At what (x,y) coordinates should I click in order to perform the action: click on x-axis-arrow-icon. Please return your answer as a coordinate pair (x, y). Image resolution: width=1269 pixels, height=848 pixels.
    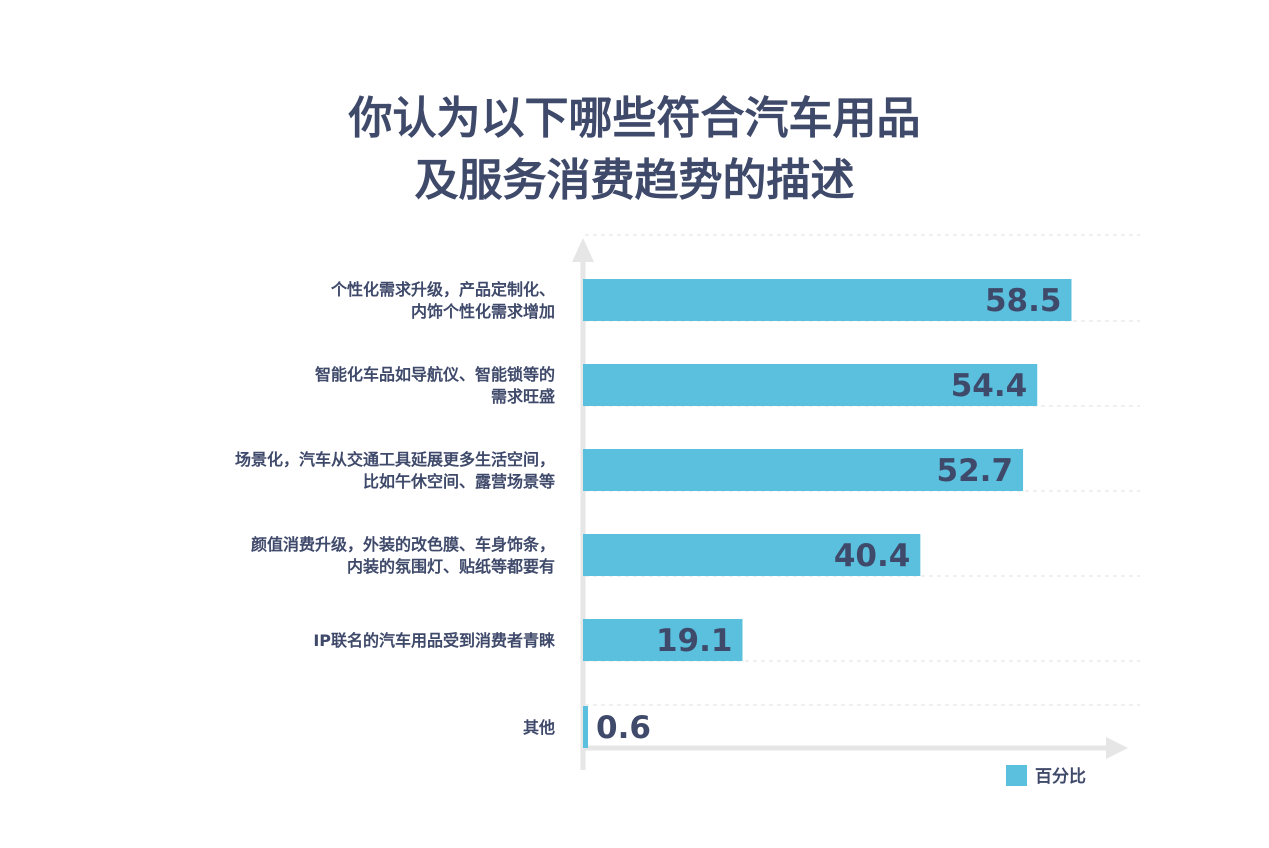
    Looking at the image, I should click on (1117, 748).